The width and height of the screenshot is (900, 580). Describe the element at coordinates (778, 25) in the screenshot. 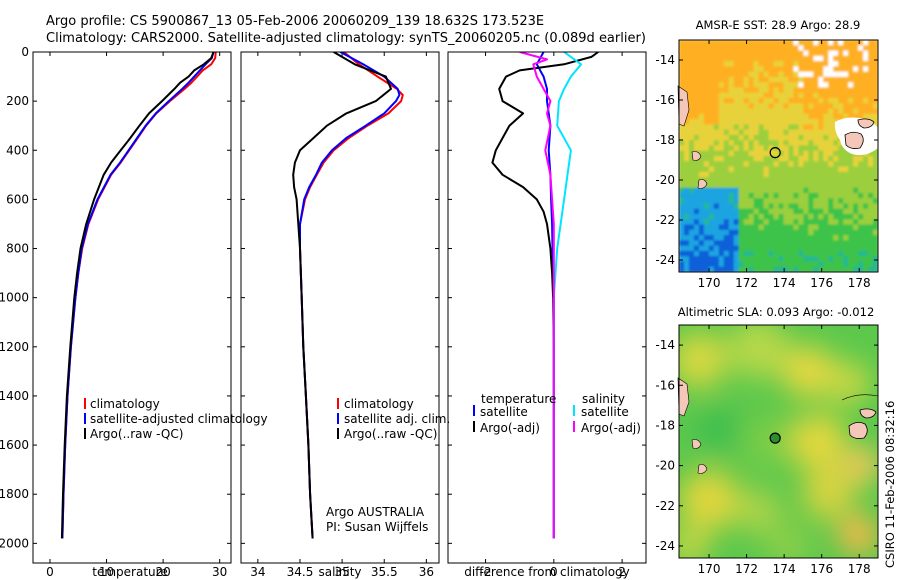

I see `sst-map-title: AMSR-E SST: 28.9 Argo: 28.9` at that location.